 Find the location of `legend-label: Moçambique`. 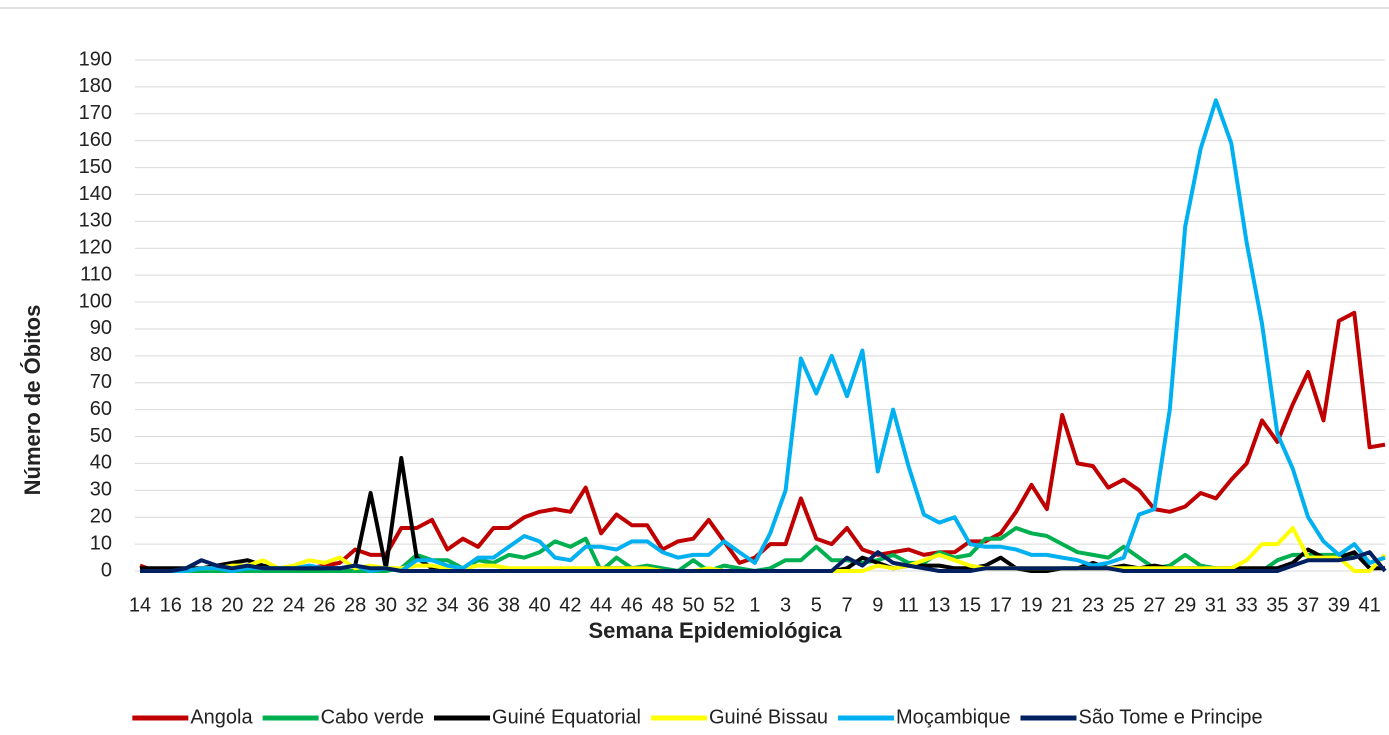

legend-label: Moçambique is located at coordinates (953, 717).